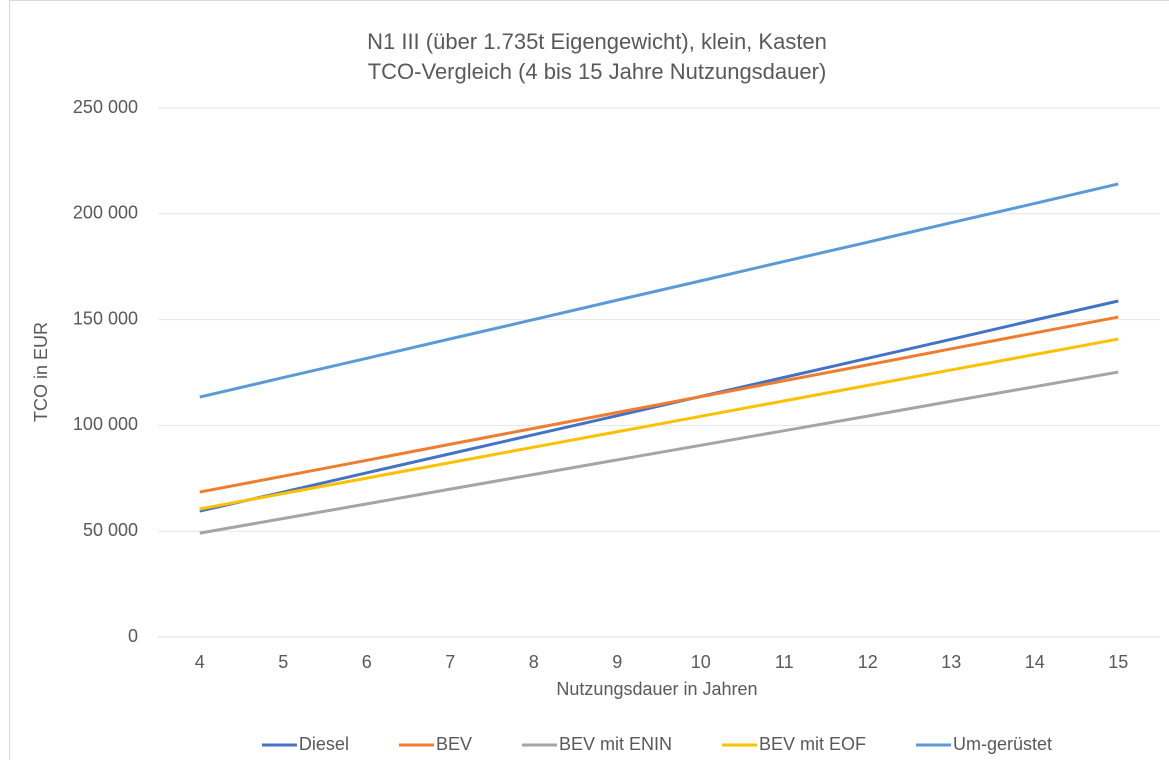 The width and height of the screenshot is (1169, 760). What do you see at coordinates (200, 662) in the screenshot?
I see `x-tick-label: 4` at bounding box center [200, 662].